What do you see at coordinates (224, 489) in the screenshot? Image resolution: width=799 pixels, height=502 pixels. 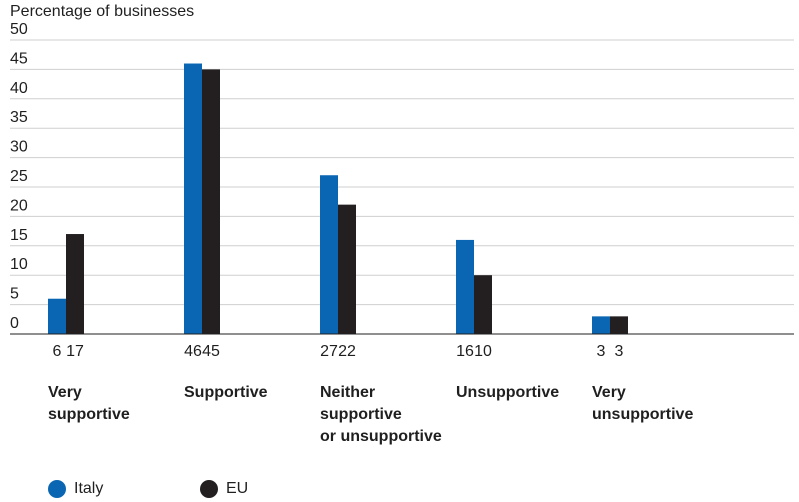 I see `legend-item-eu: EU` at bounding box center [224, 489].